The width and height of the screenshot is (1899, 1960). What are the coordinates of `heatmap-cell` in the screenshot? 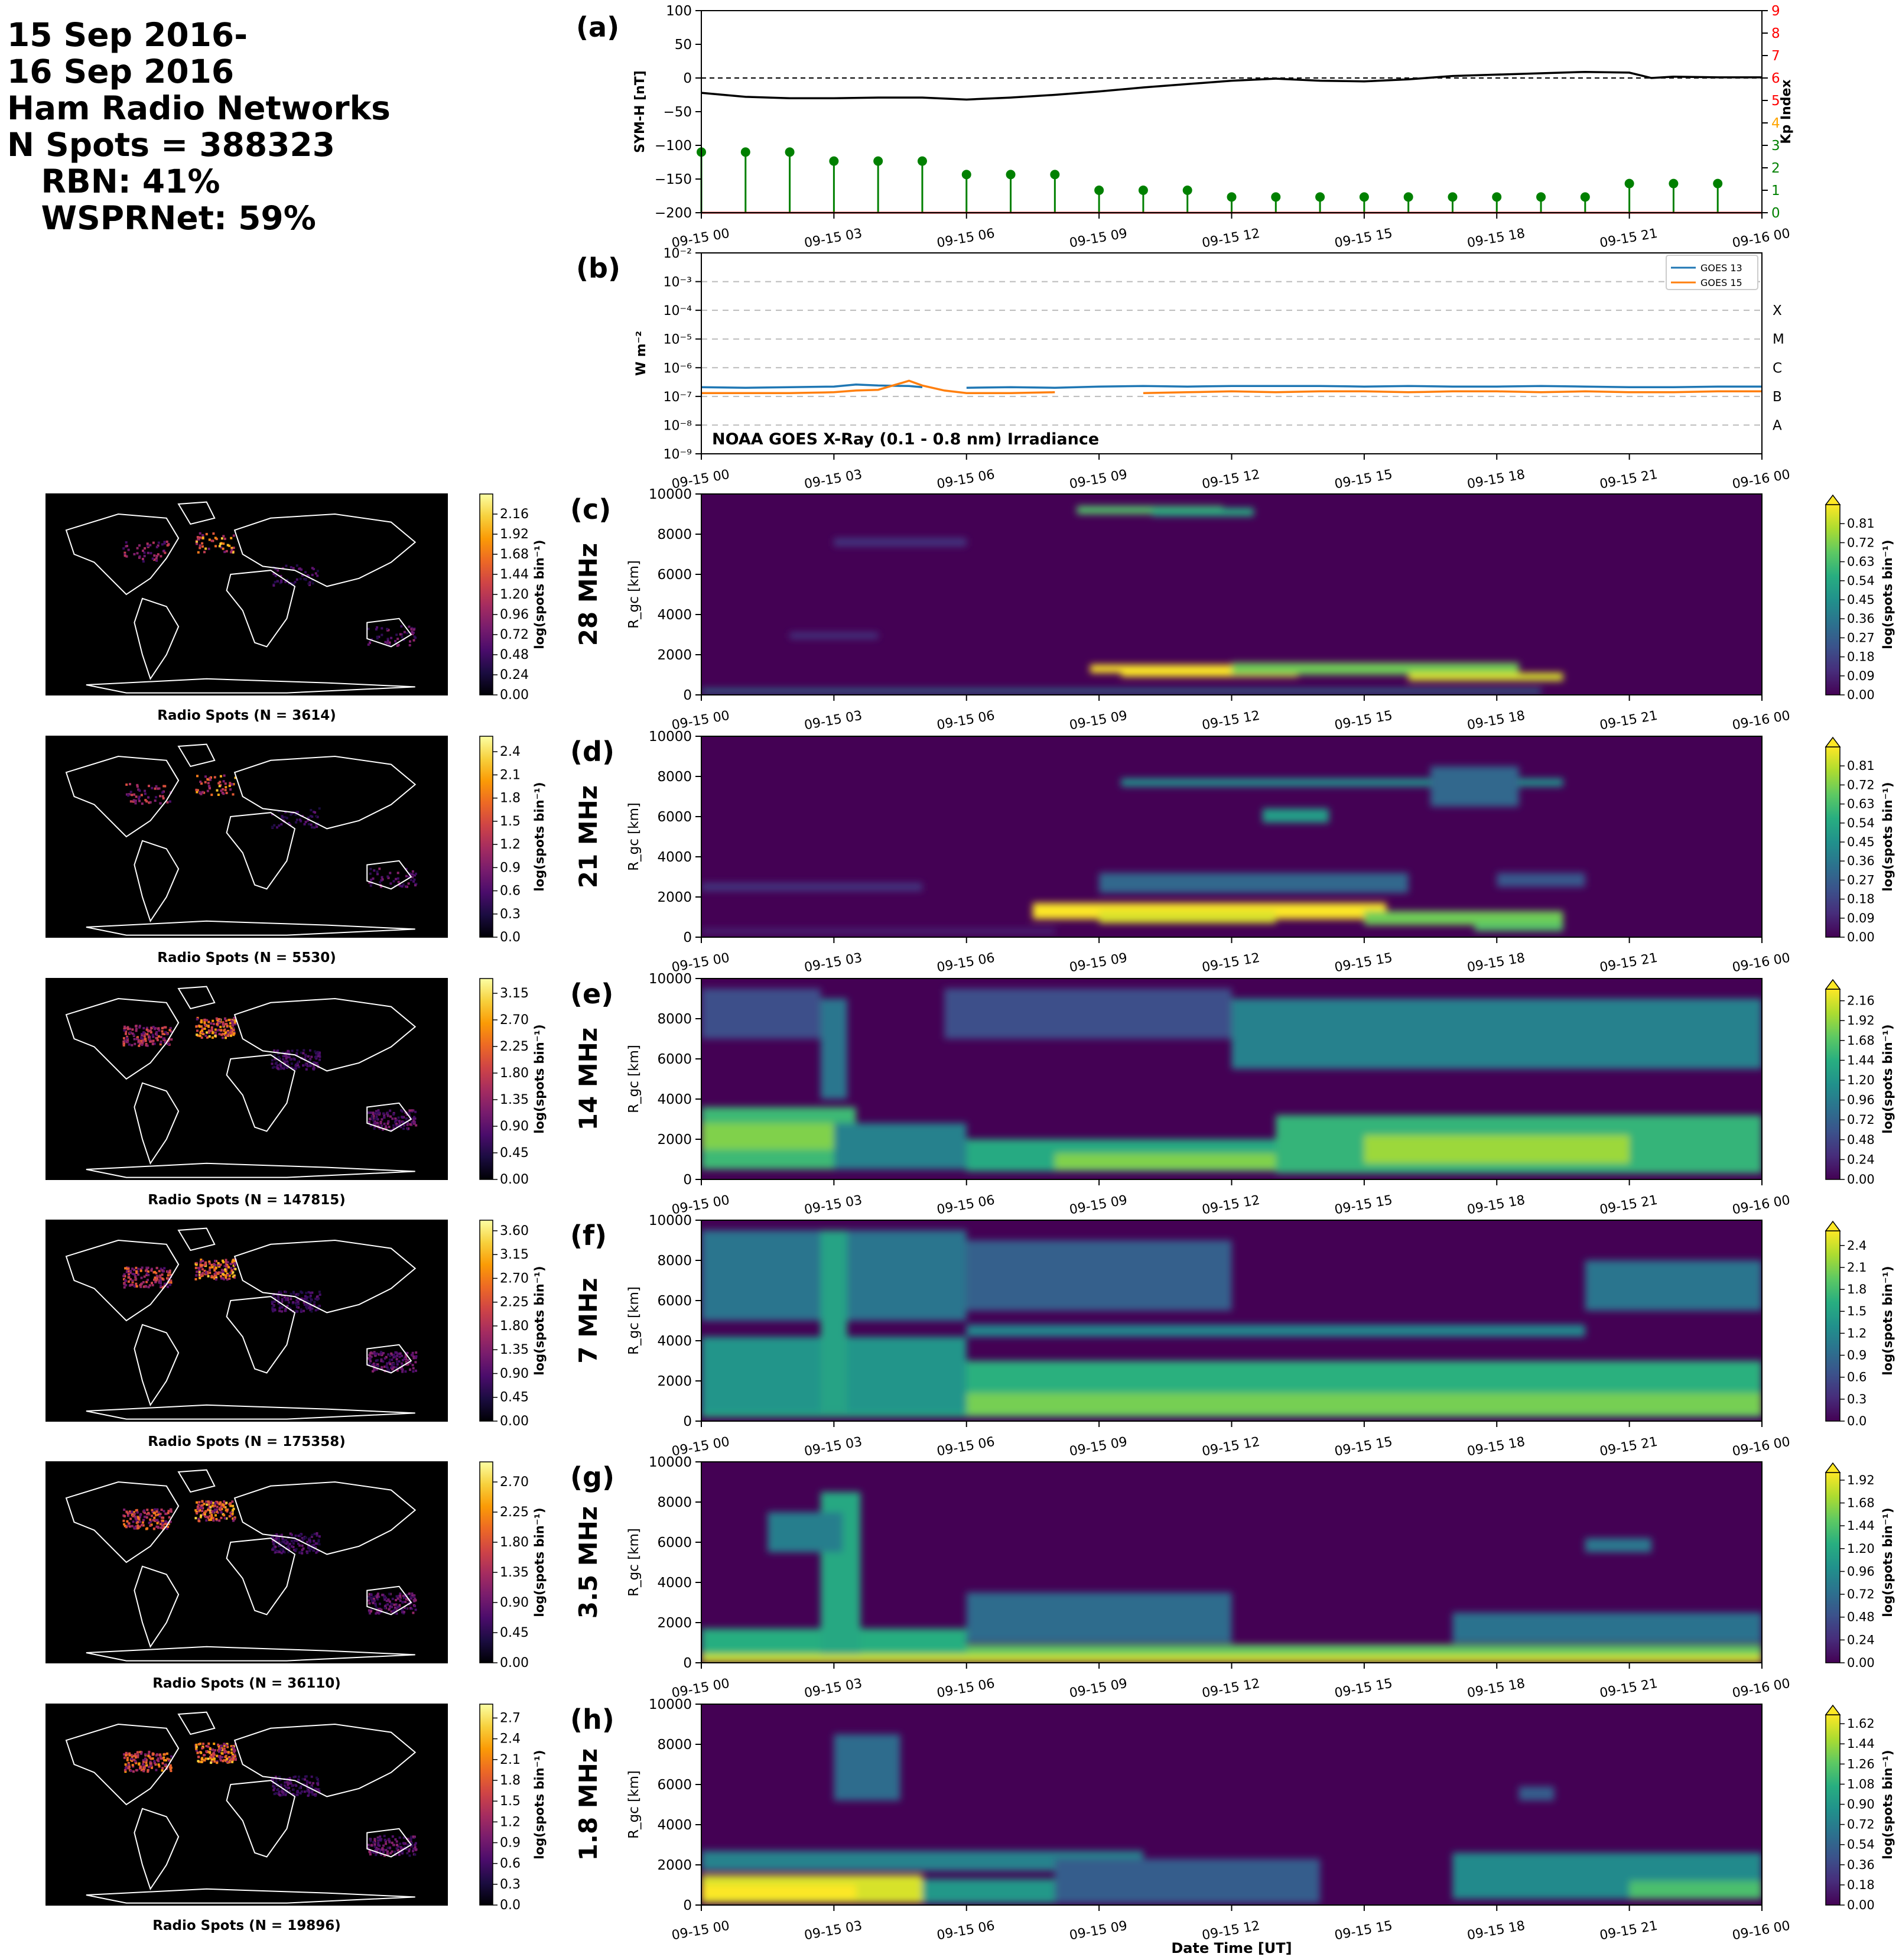 It's located at (900, 1146).